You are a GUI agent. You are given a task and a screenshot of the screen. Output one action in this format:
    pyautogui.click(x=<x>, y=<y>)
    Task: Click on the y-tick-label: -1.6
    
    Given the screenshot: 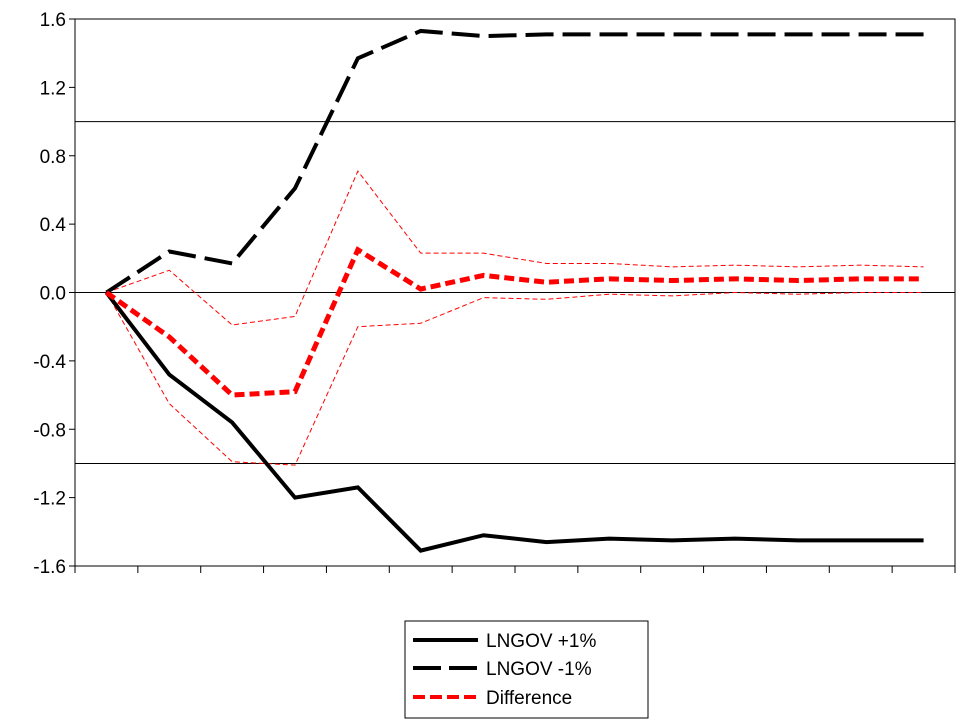 What is the action you would take?
    pyautogui.click(x=49, y=567)
    